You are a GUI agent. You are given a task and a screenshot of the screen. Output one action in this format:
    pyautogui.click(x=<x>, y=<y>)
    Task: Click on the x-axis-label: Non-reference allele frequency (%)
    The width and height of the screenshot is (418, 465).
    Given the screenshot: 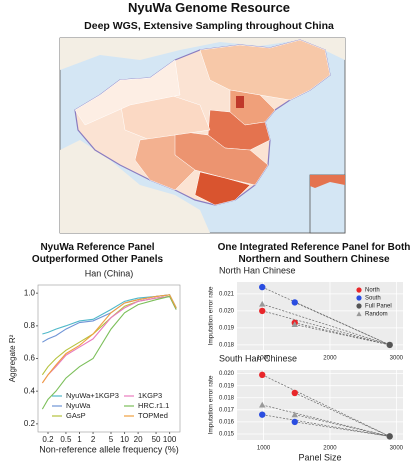 What is the action you would take?
    pyautogui.click(x=109, y=449)
    